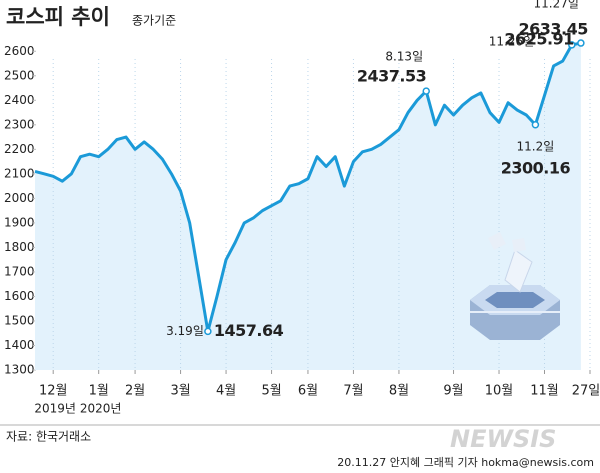 The height and width of the screenshot is (473, 600). What do you see at coordinates (180, 391) in the screenshot?
I see `x-tick-label: 3월` at bounding box center [180, 391].